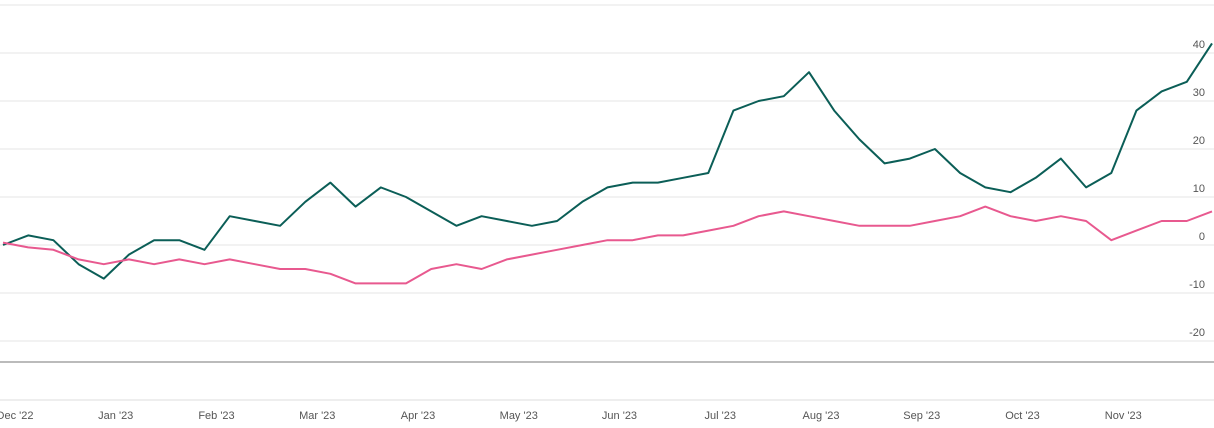  Describe the element at coordinates (519, 416) in the screenshot. I see `x-tick-label: May '23` at that location.